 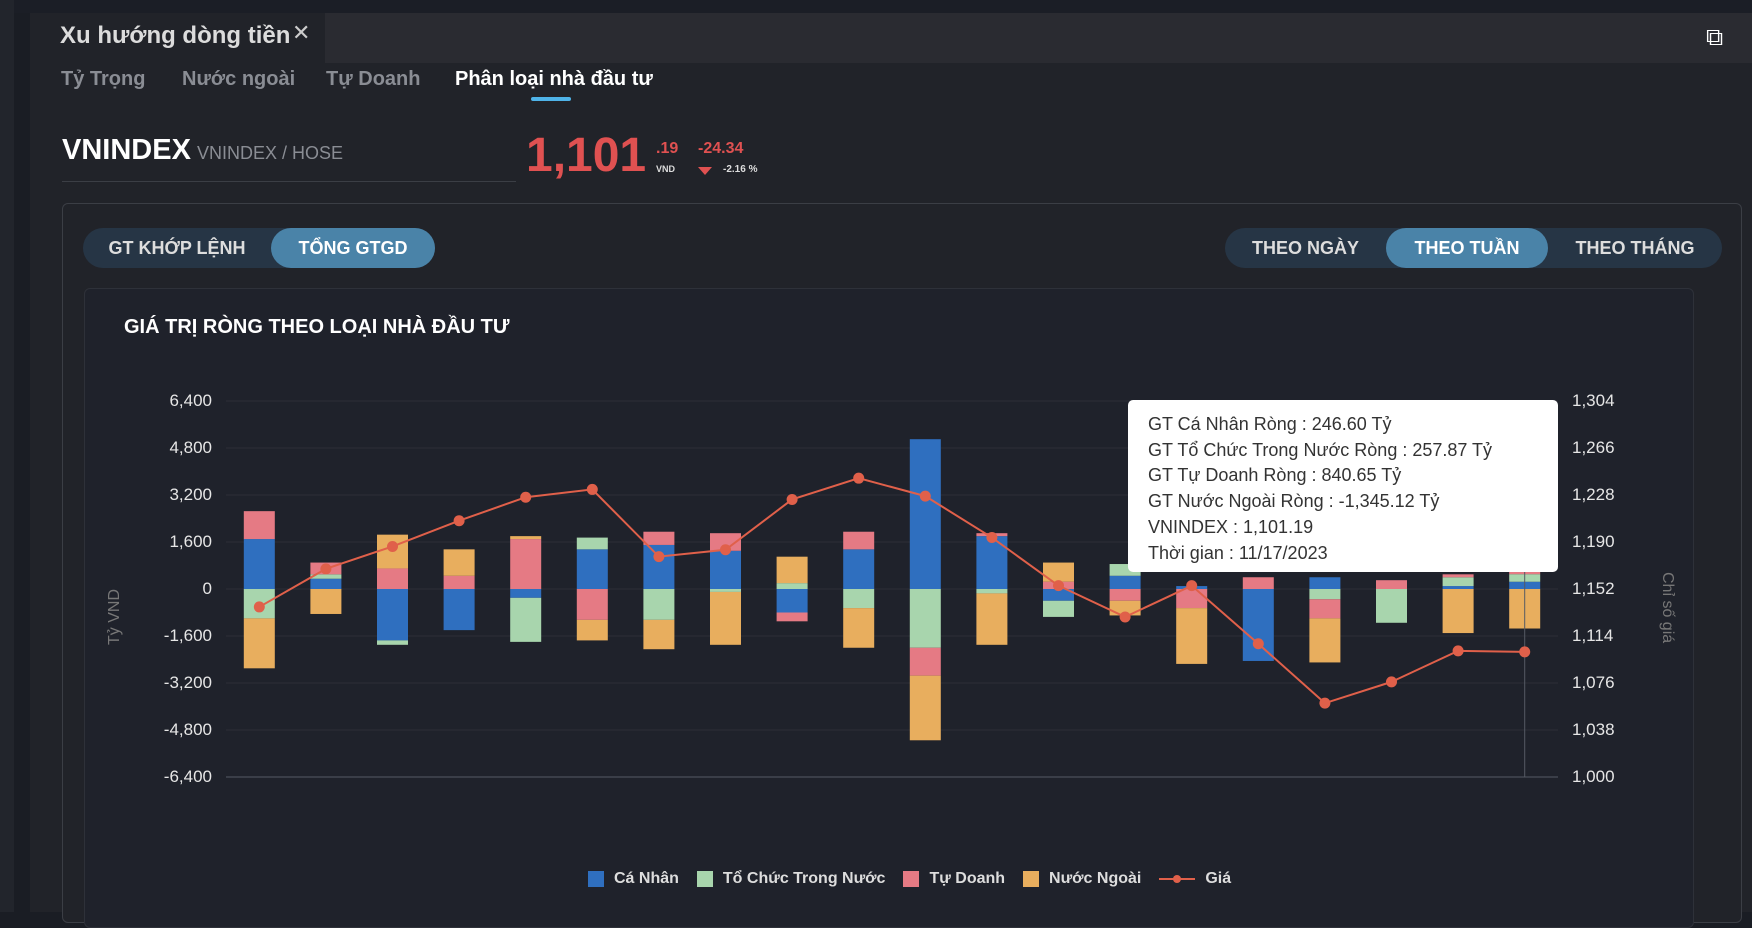 What do you see at coordinates (554, 79) in the screenshot?
I see `subtab-phan-loai: Phân loại nhà đầu tư` at bounding box center [554, 79].